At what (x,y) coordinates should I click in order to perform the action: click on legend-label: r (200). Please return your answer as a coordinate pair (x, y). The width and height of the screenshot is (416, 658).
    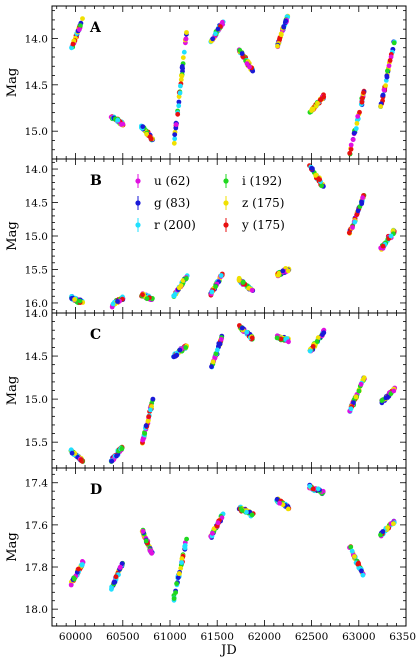
    Looking at the image, I should click on (175, 225).